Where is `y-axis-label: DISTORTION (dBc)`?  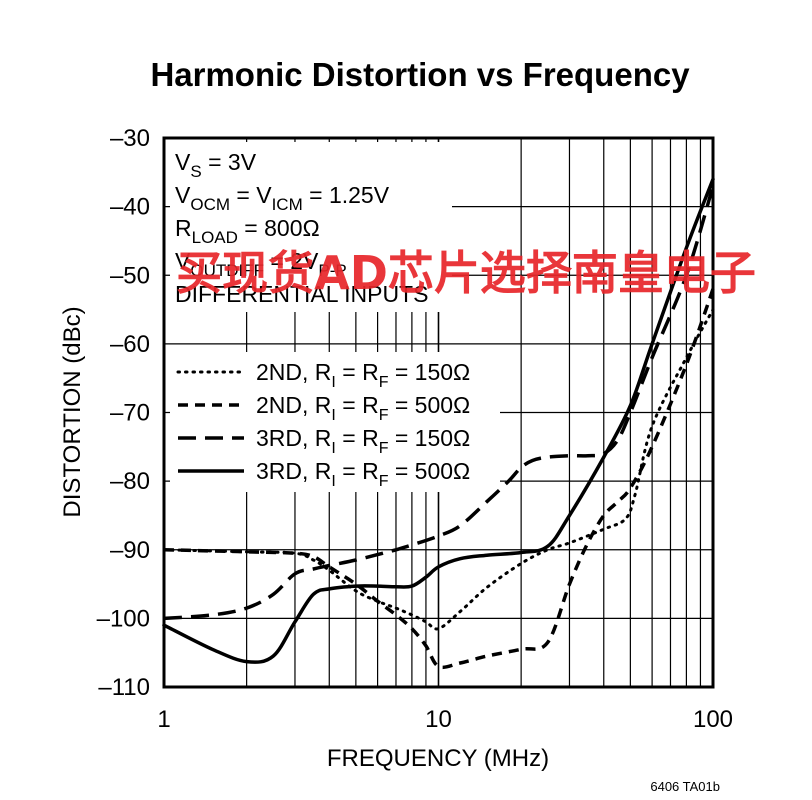
y-axis-label: DISTORTION (dBc) is located at coordinates (72, 411).